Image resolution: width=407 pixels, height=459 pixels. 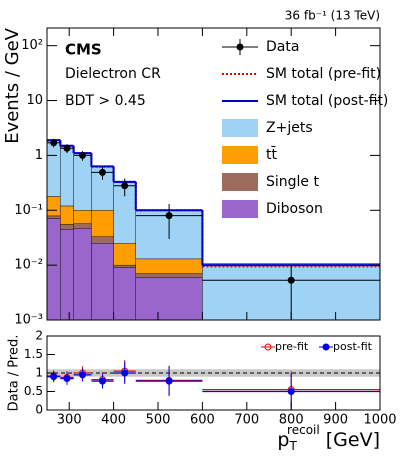 I want to click on cut-label: BDT > 0.45, so click(x=105, y=101).